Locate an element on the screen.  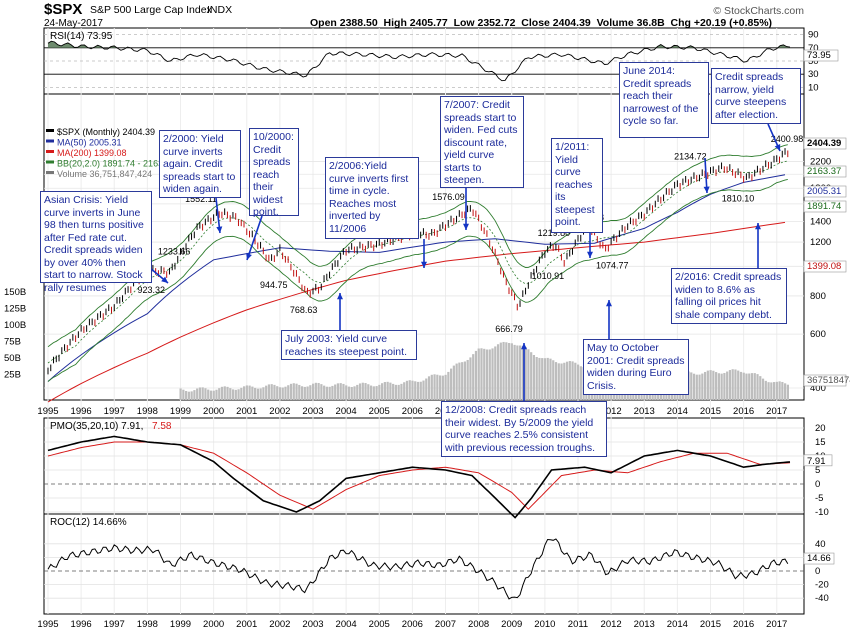
pmo-panel-frame is located at coordinates (424, 466).